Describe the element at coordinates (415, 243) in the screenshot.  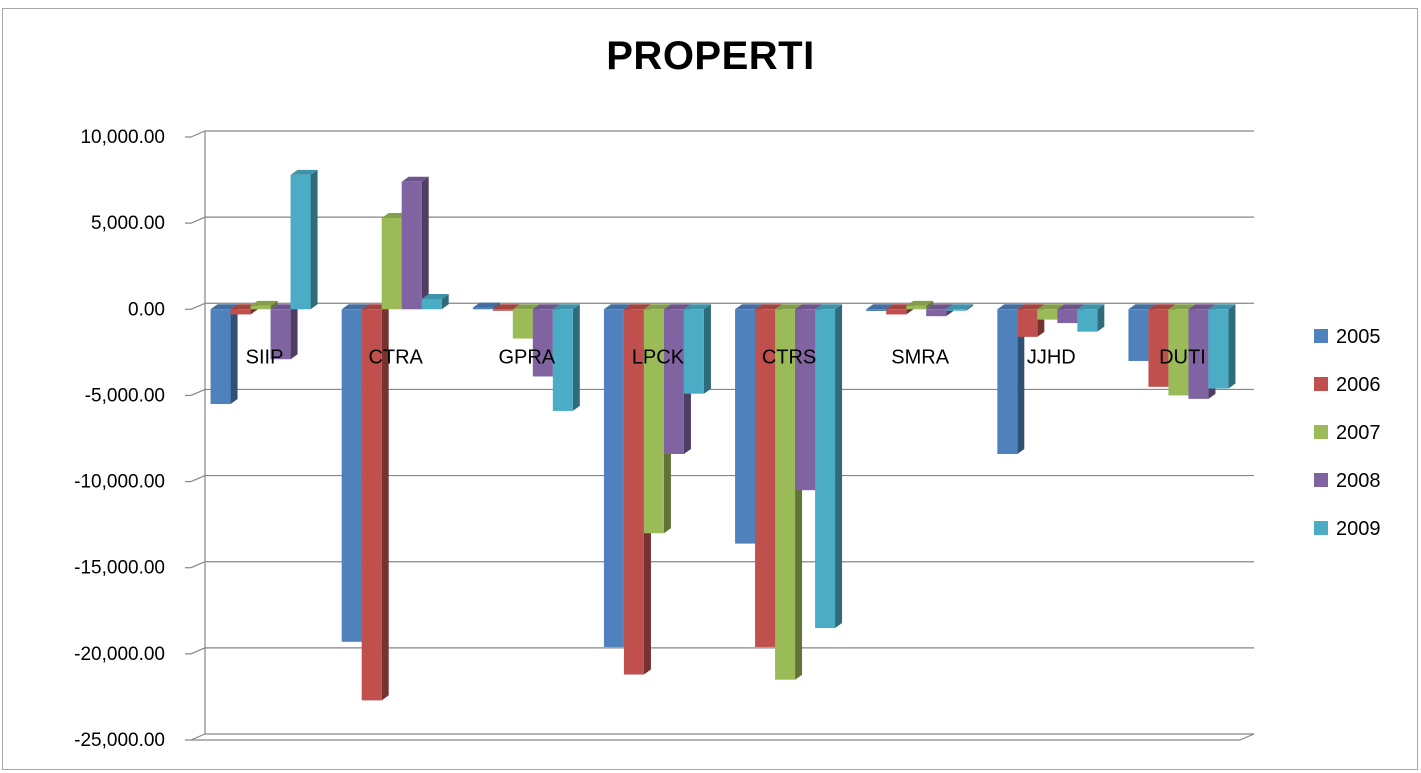
I see `bar-2008-CTRA` at that location.